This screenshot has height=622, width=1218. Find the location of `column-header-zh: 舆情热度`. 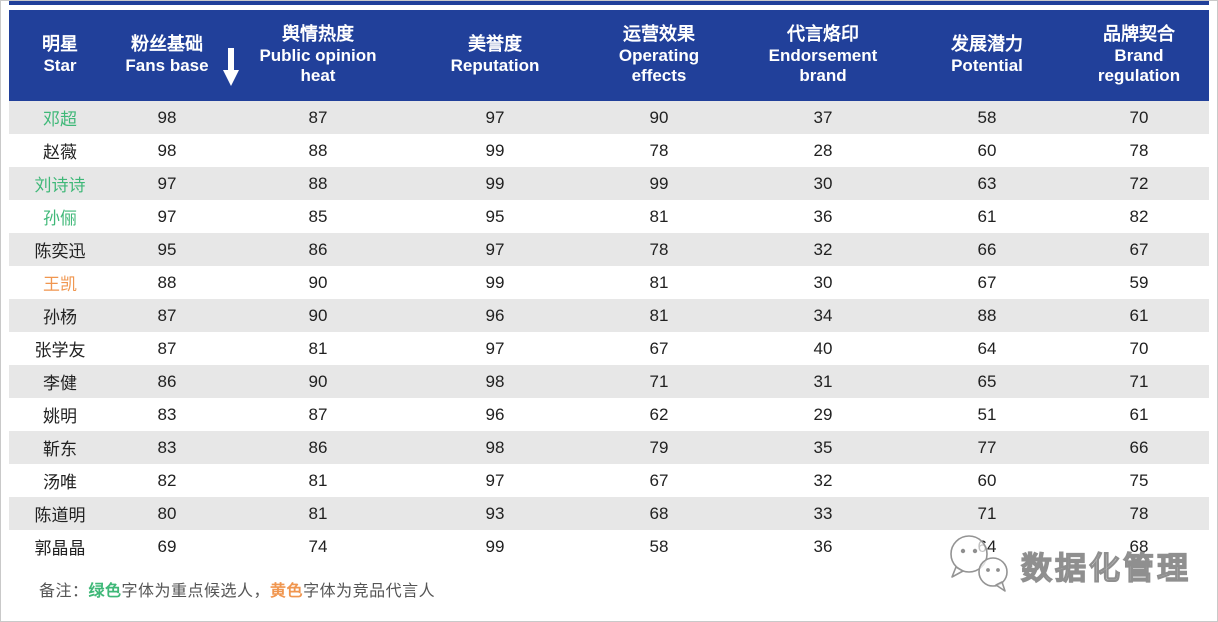

column-header-zh: 舆情热度 is located at coordinates (318, 33).